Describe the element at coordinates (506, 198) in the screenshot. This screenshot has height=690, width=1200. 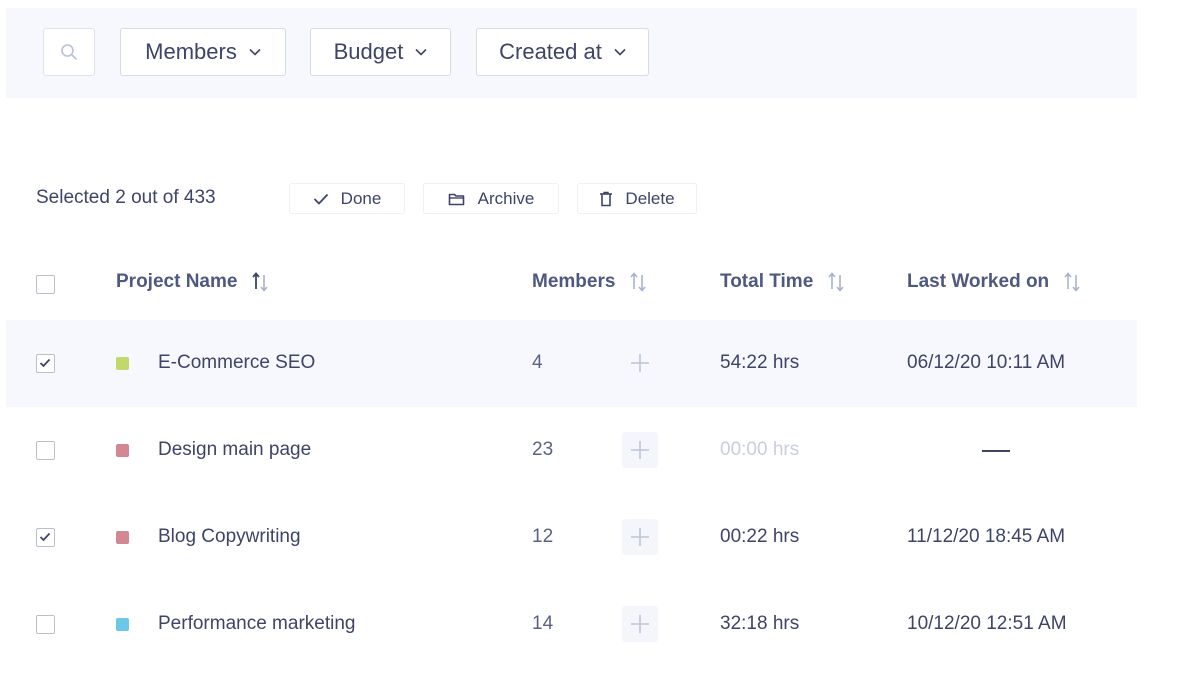
I see `archive-label: Archive` at that location.